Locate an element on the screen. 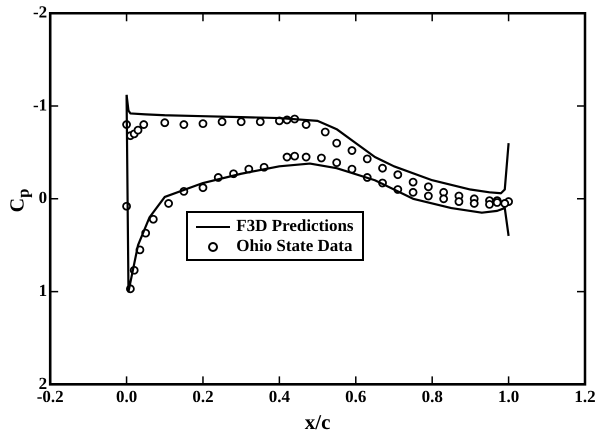 The width and height of the screenshot is (605, 436). x-axis-title: x/c is located at coordinates (317, 422).